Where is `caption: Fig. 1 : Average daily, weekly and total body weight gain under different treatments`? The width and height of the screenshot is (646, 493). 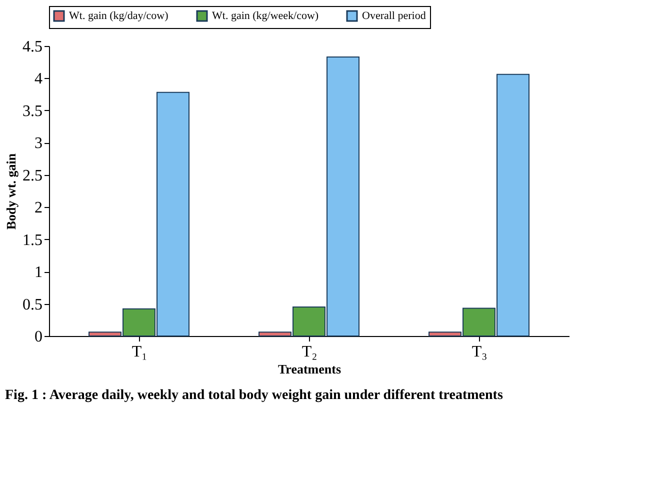
caption: Fig. 1 : Average daily, weekly and total body weight gain under different treatments is located at coordinates (254, 395).